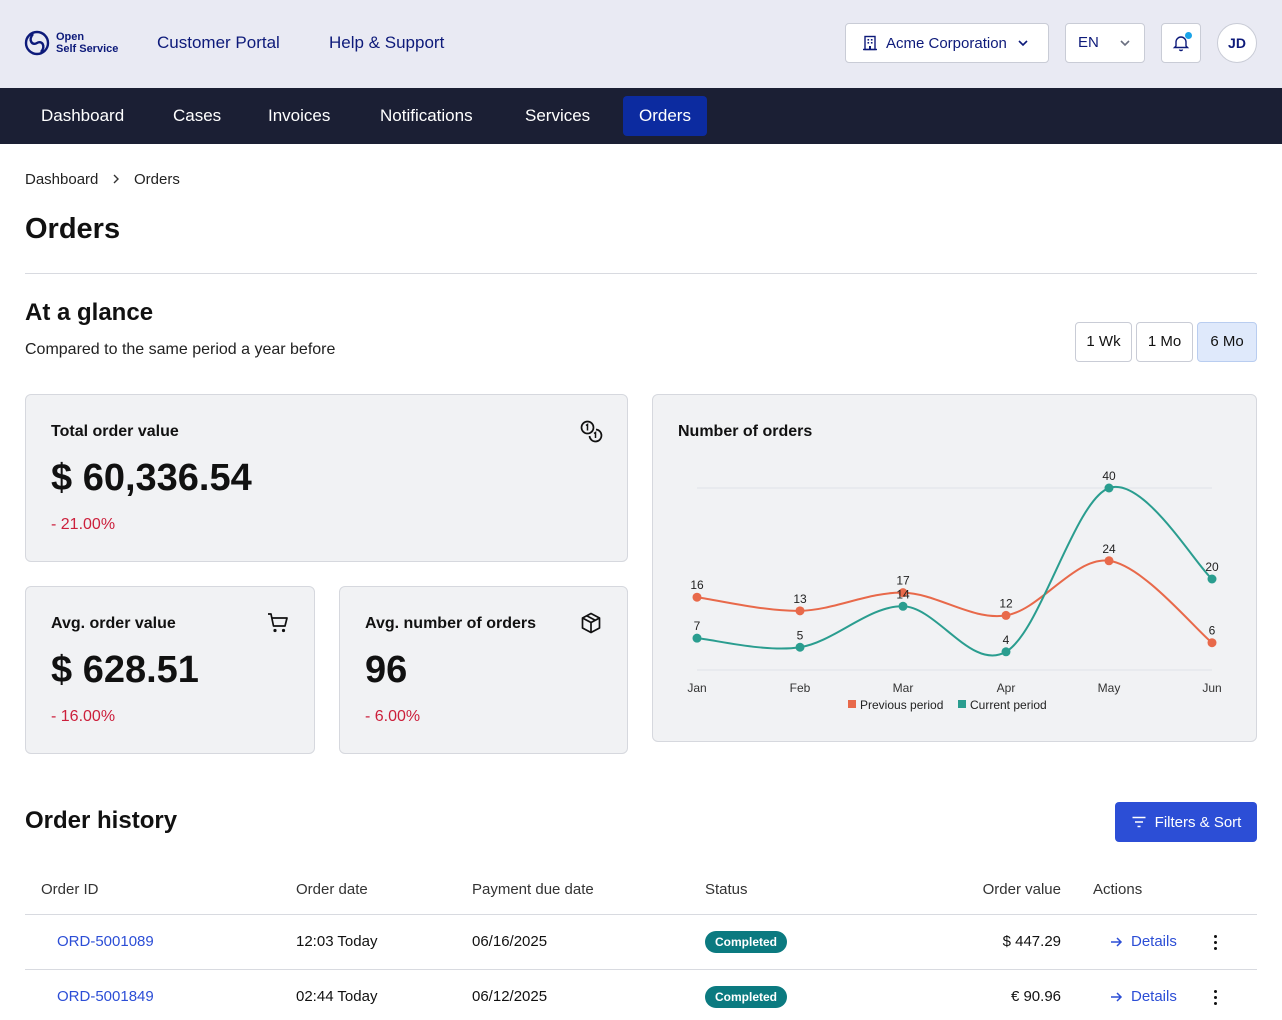  What do you see at coordinates (105, 996) in the screenshot?
I see `order-id-link: ORD-5001849` at bounding box center [105, 996].